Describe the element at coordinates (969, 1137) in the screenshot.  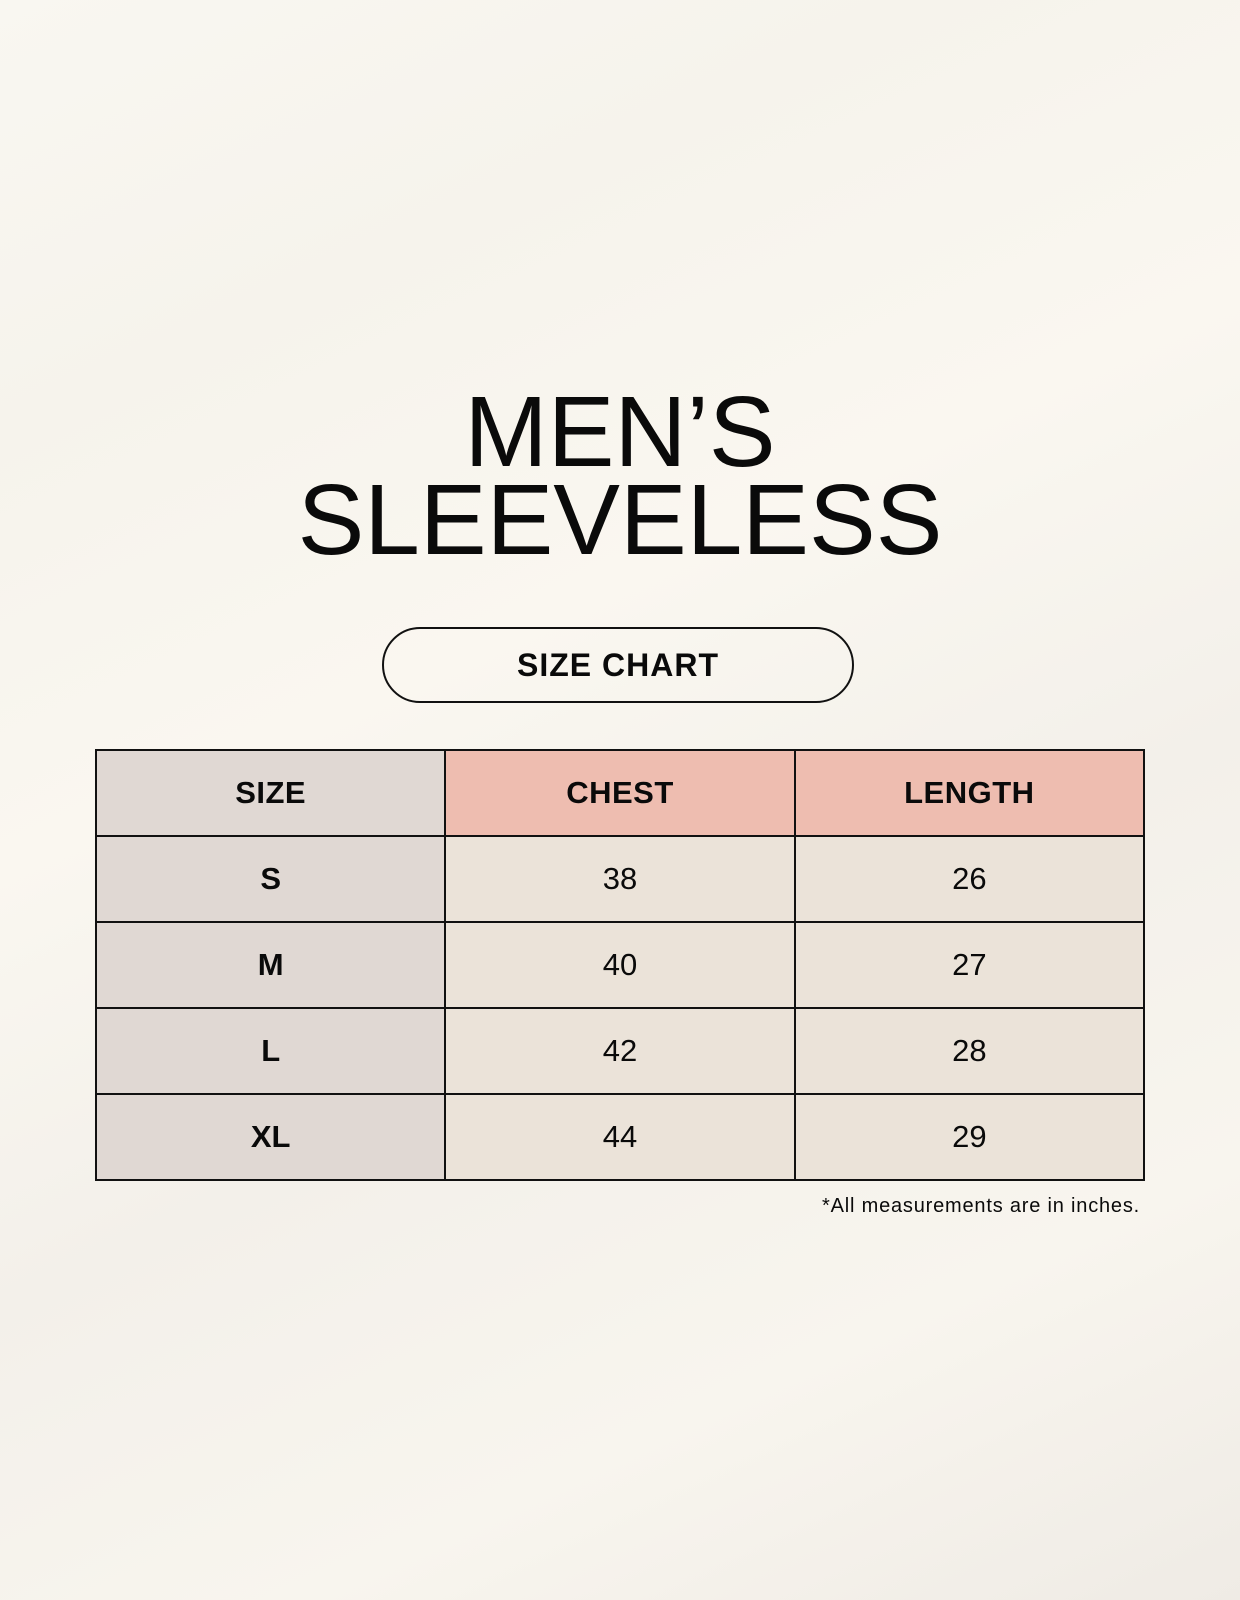
I see `length-cell: 29` at that location.